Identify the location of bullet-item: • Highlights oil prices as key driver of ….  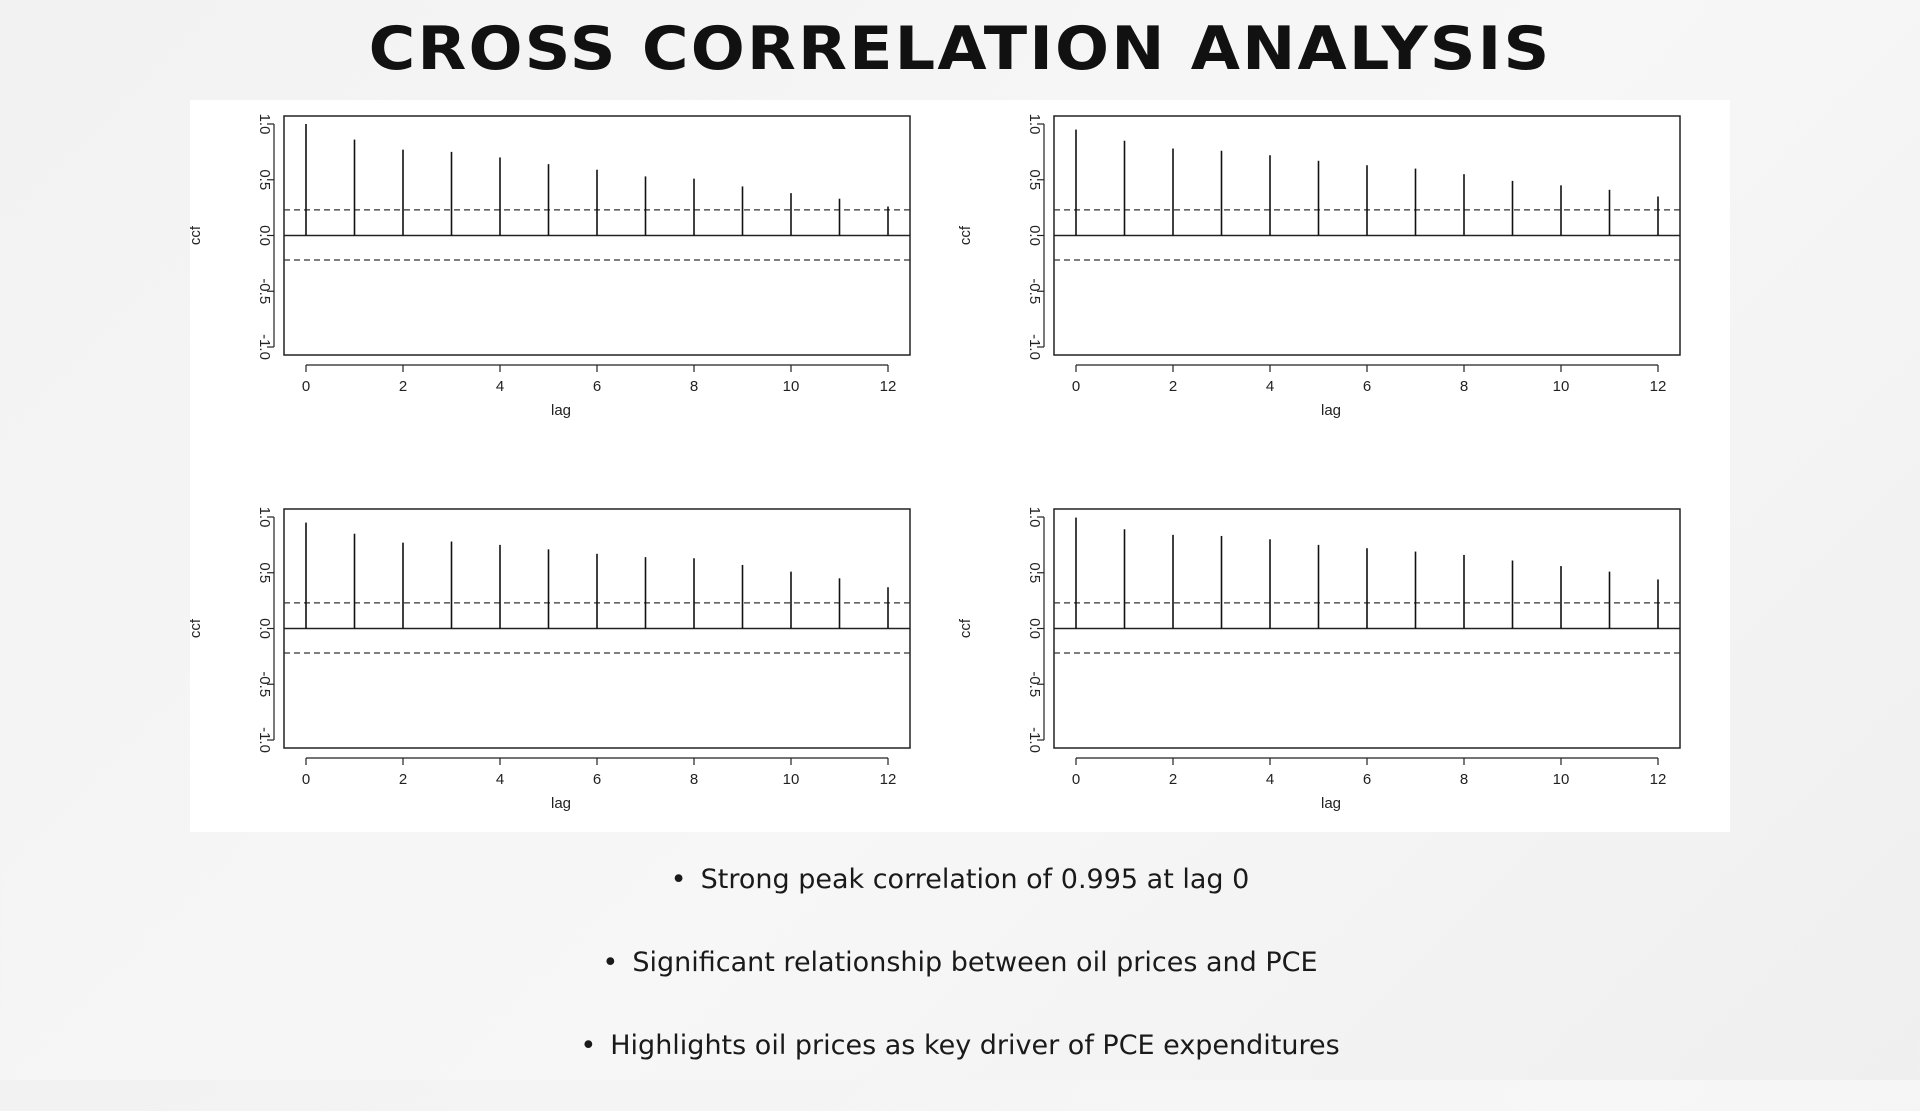
(960, 1069).